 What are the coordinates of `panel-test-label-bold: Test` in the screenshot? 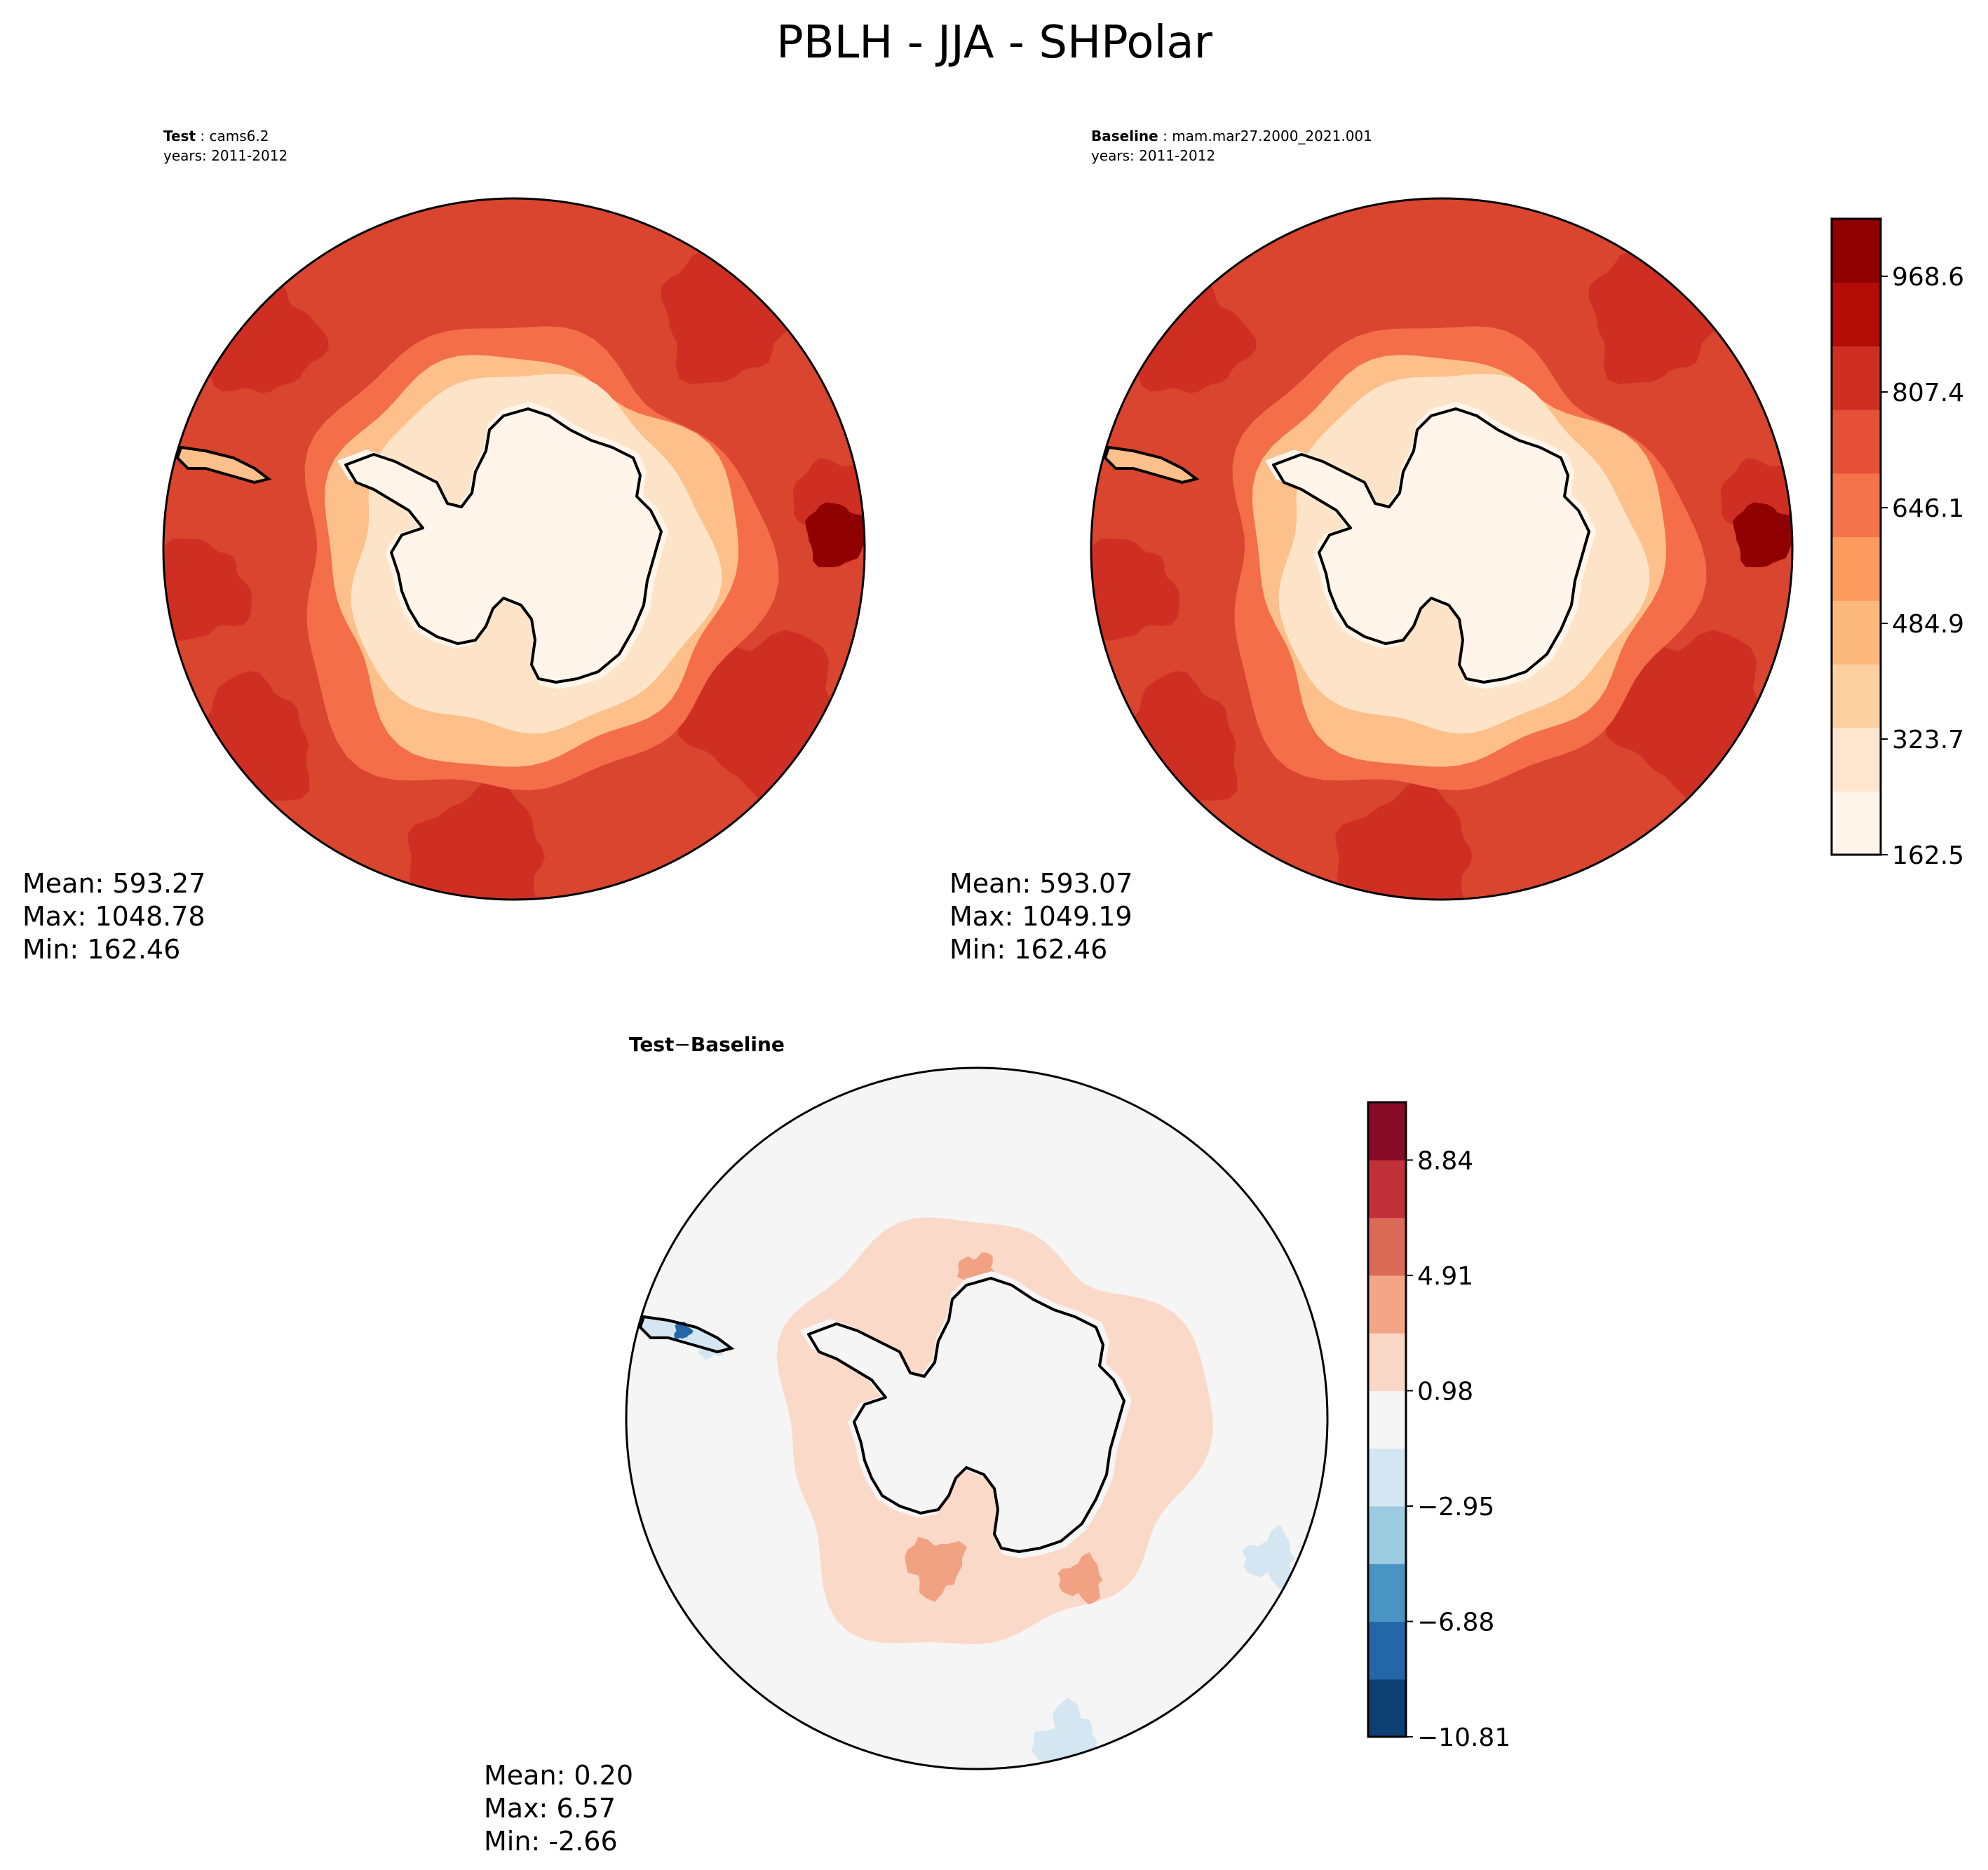 It's located at (179, 136).